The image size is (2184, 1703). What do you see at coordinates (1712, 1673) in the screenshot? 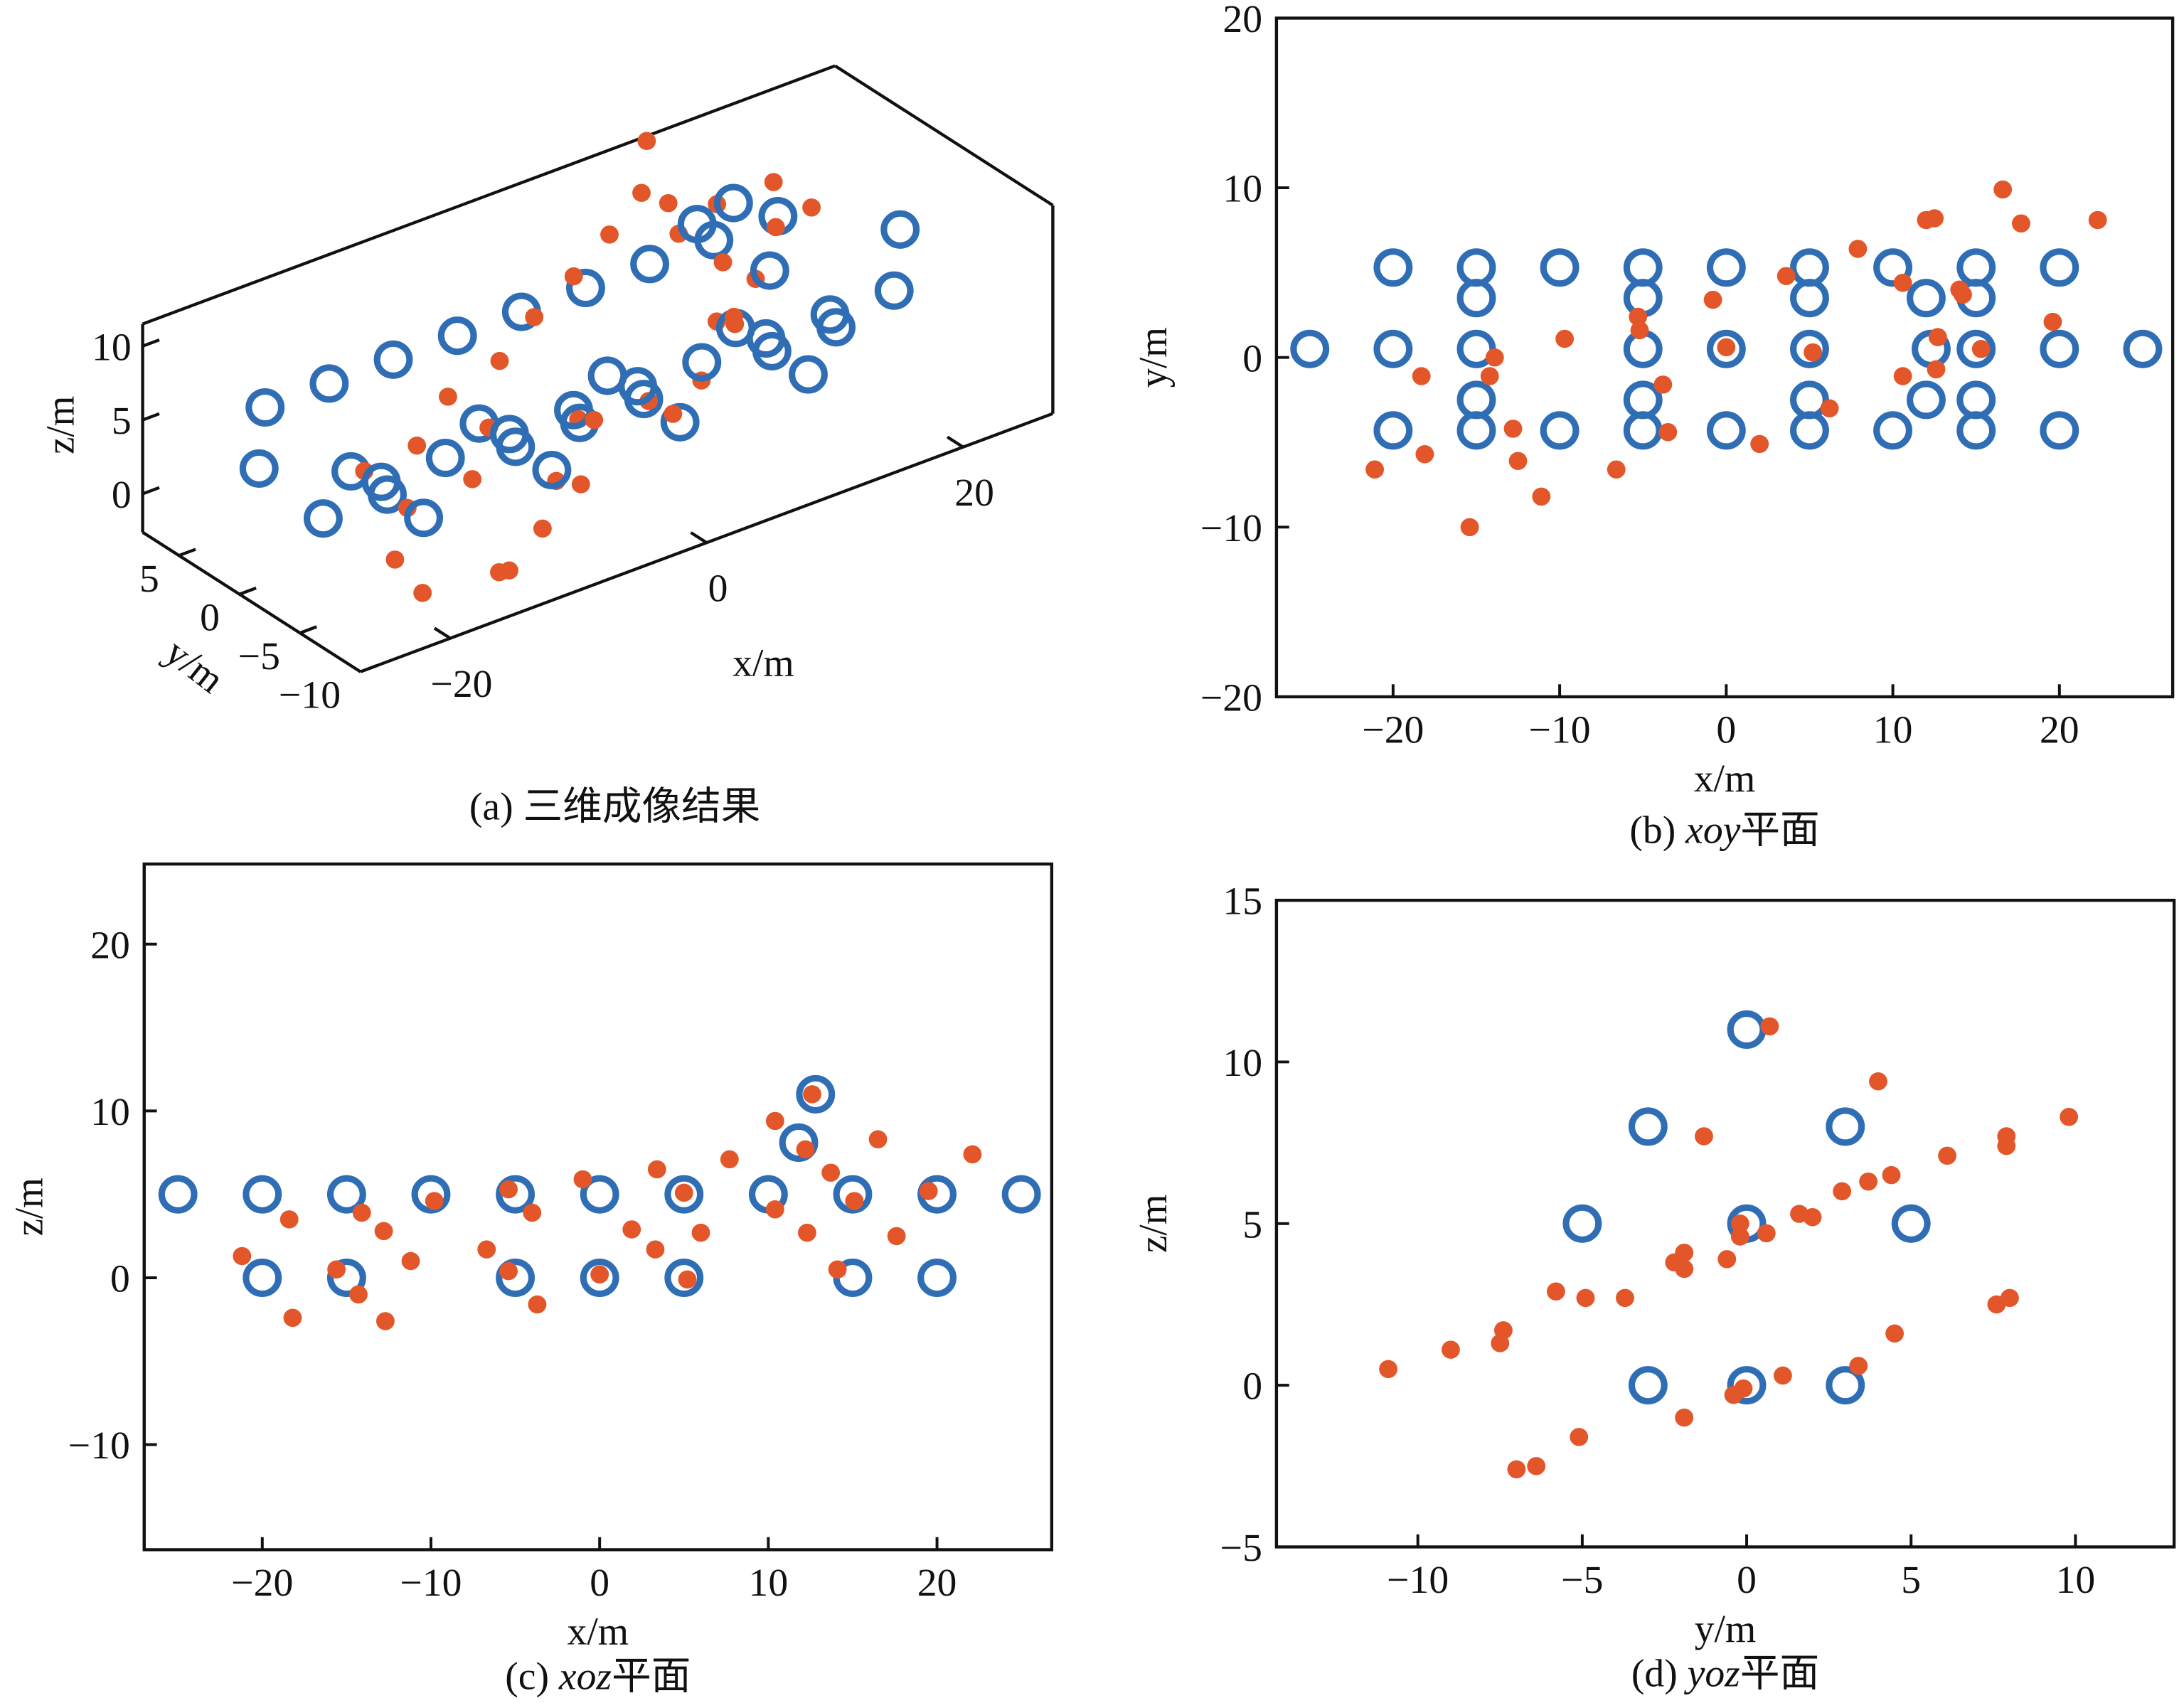
I see `caption-italic: yoz` at bounding box center [1712, 1673].